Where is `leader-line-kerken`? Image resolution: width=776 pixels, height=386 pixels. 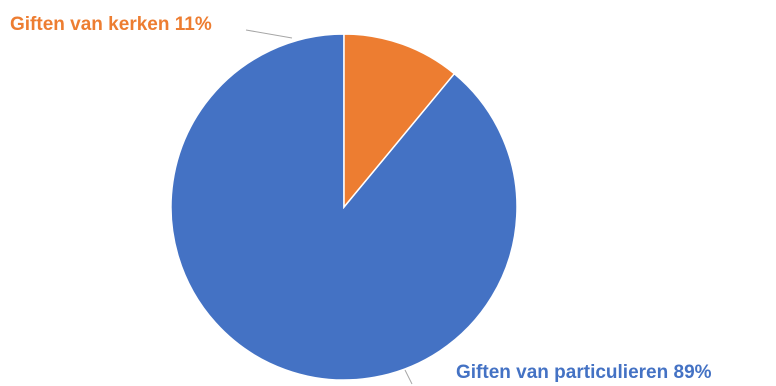
leader-line-kerken is located at coordinates (269, 34).